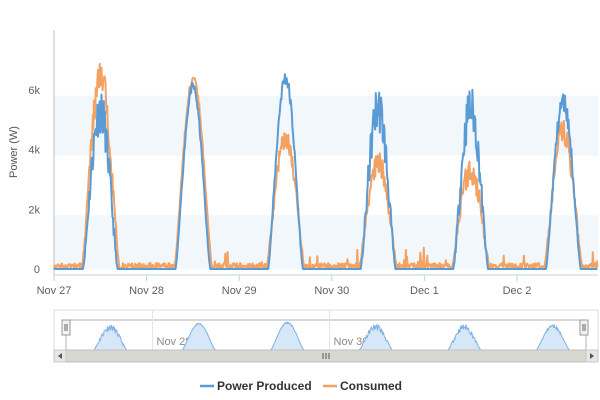 This screenshot has height=400, width=600. What do you see at coordinates (517, 291) in the screenshot?
I see `x-tick-label: Dec 2` at bounding box center [517, 291].